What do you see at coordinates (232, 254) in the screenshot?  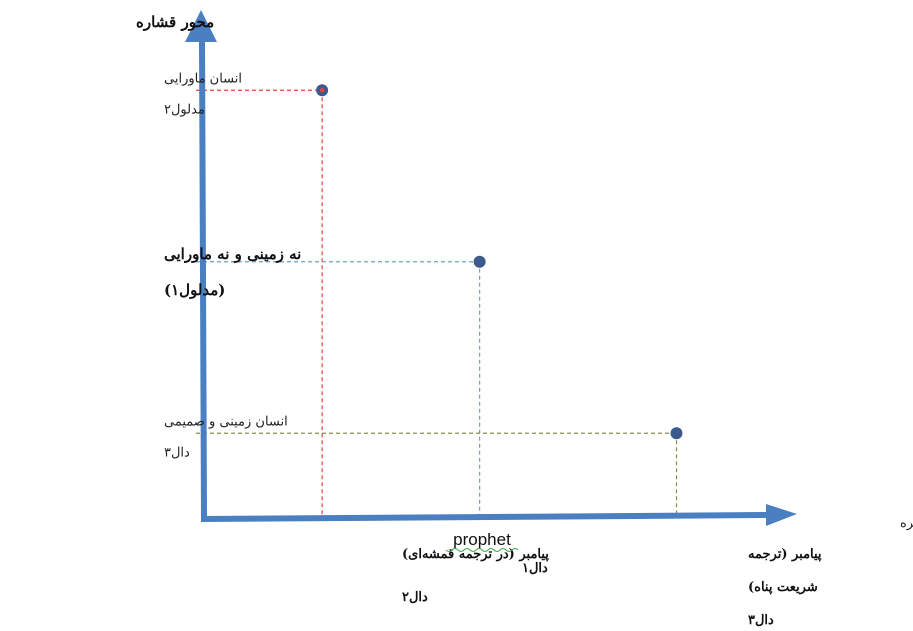 I see `y-category-2-line-1: نه زمینی و نه ماورایی` at bounding box center [232, 254].